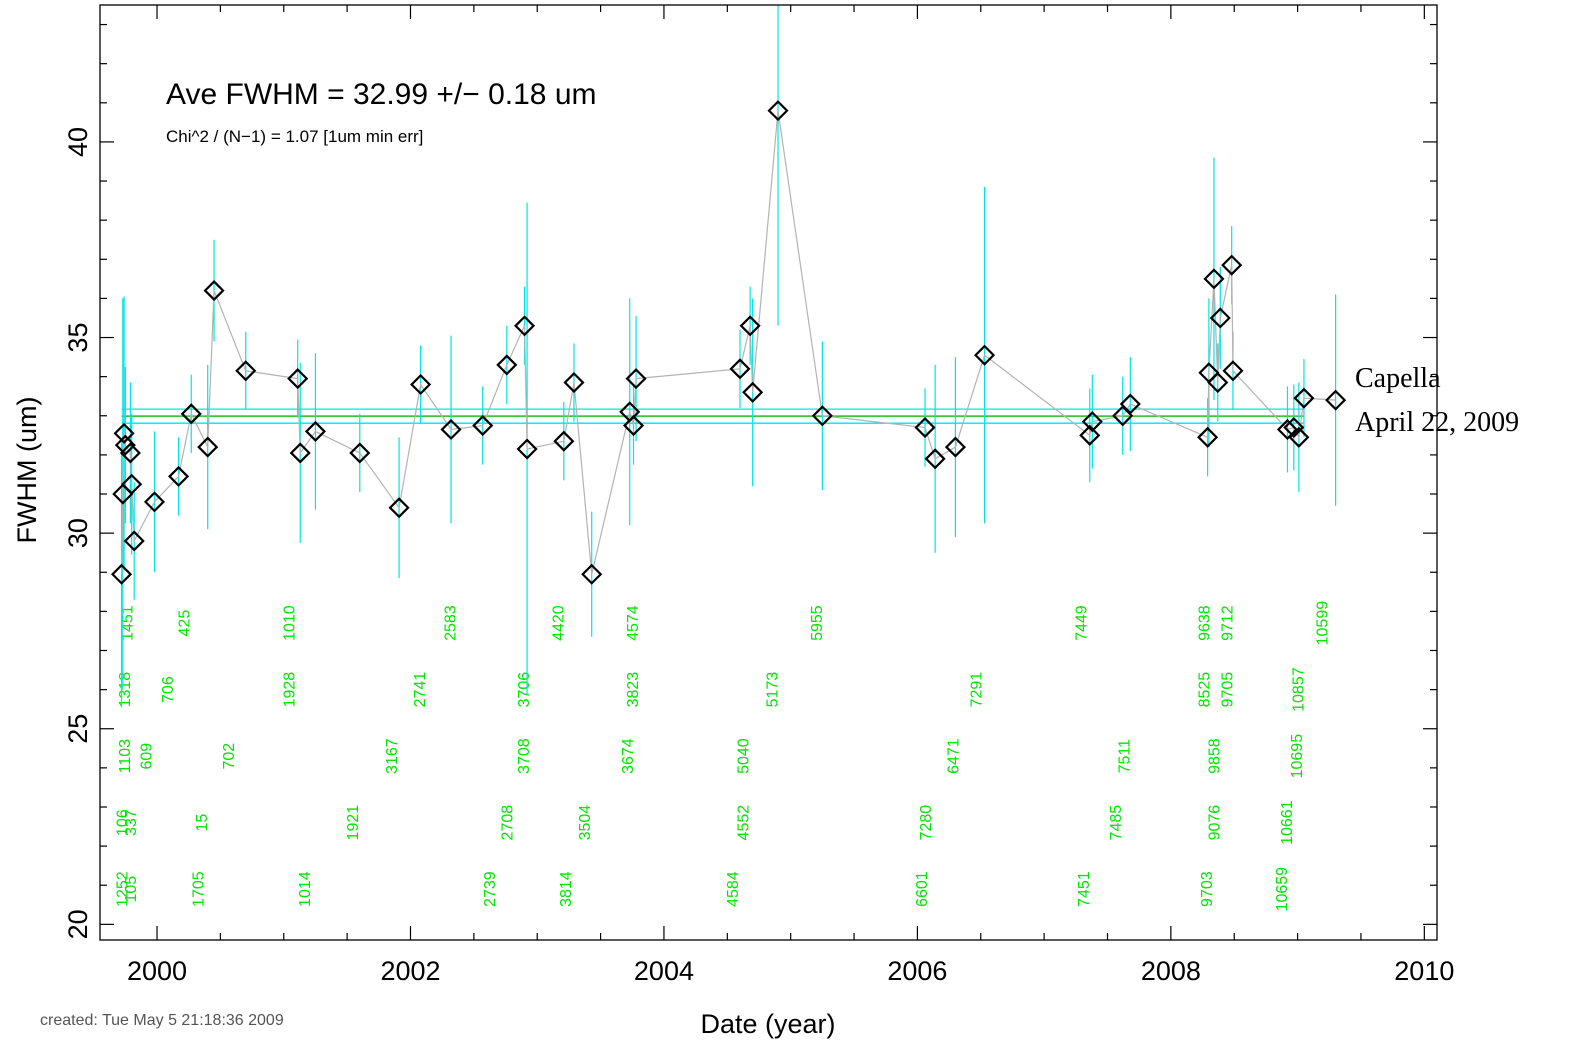 This screenshot has width=1578, height=1049. Describe the element at coordinates (290, 690) in the screenshot. I see `obsid-label: 1928` at that location.